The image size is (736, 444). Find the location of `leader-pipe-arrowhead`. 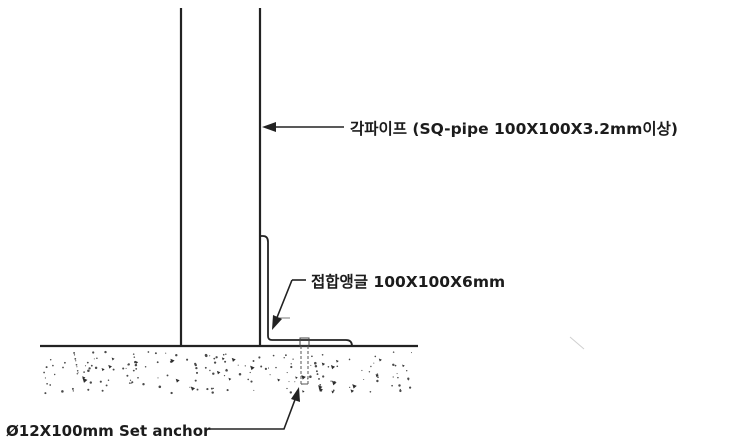

leader-pipe-arrowhead is located at coordinates (269, 127).